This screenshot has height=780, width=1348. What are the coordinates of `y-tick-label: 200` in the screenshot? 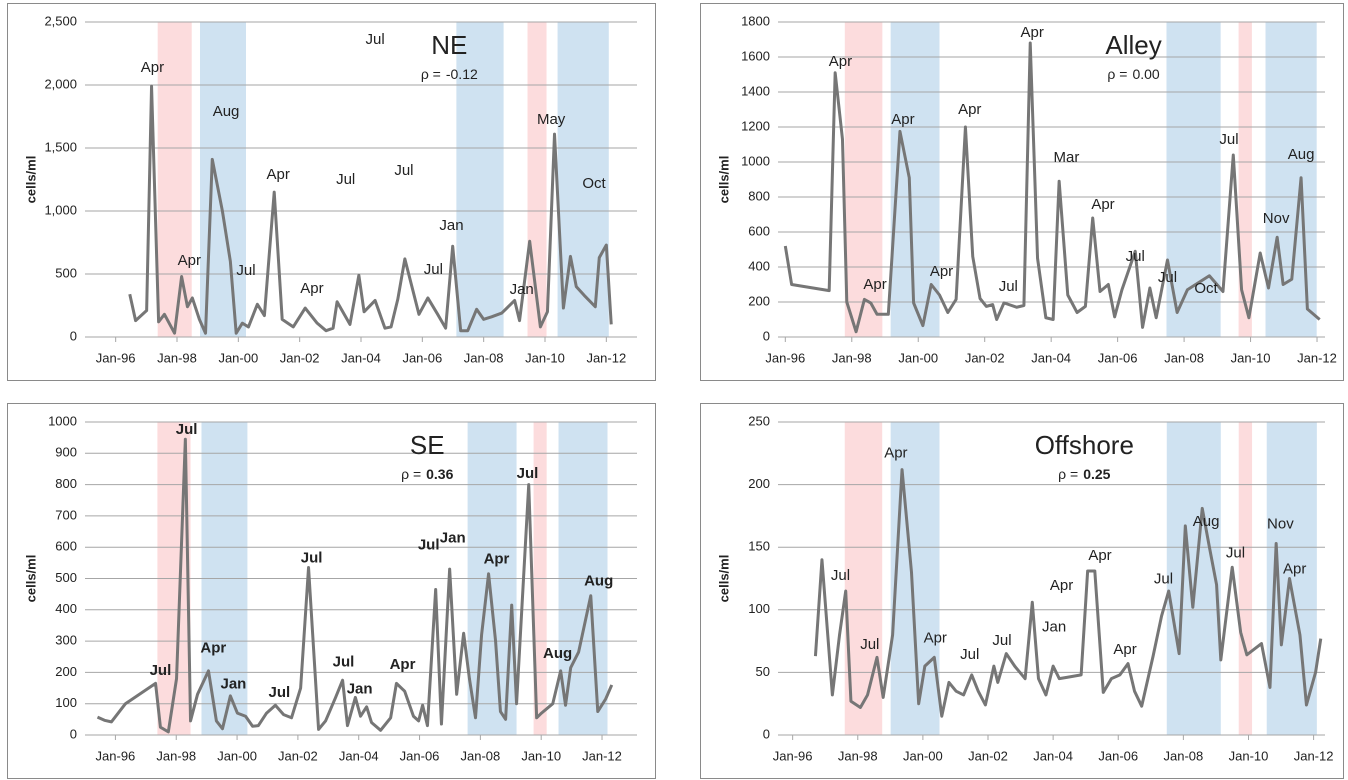 It's located at (66, 671).